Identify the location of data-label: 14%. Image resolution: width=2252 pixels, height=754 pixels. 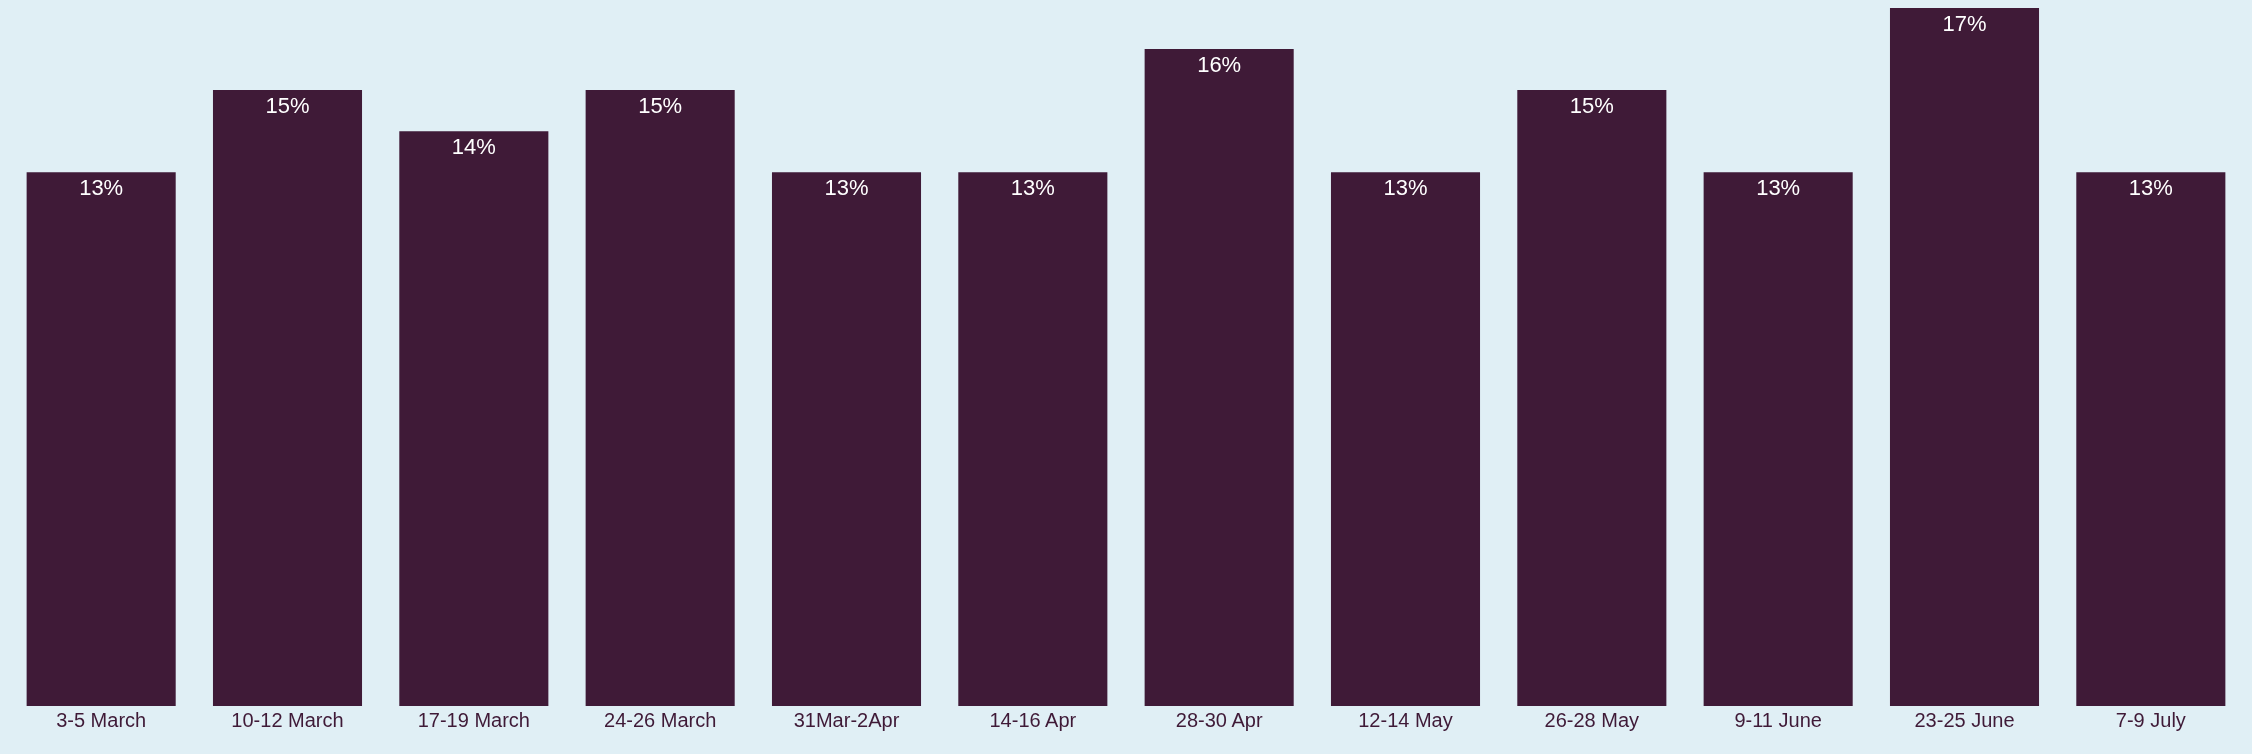
(473, 147).